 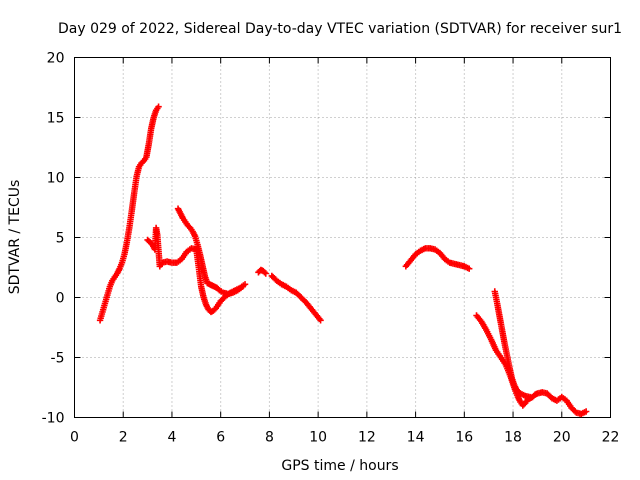 What do you see at coordinates (74, 438) in the screenshot?
I see `x-tick-label: 0` at bounding box center [74, 438].